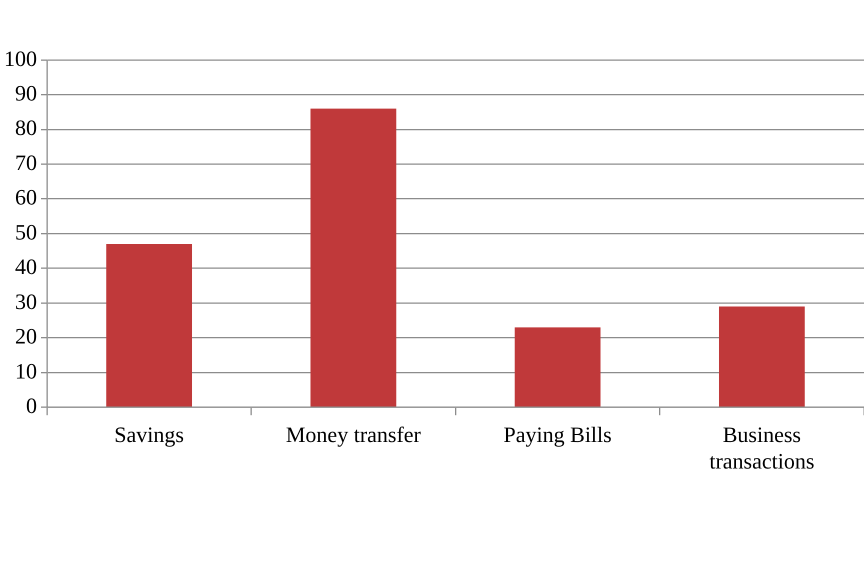 Image resolution: width=864 pixels, height=584 pixels. What do you see at coordinates (761, 448) in the screenshot?
I see `x-tick-label: Business transactions` at bounding box center [761, 448].